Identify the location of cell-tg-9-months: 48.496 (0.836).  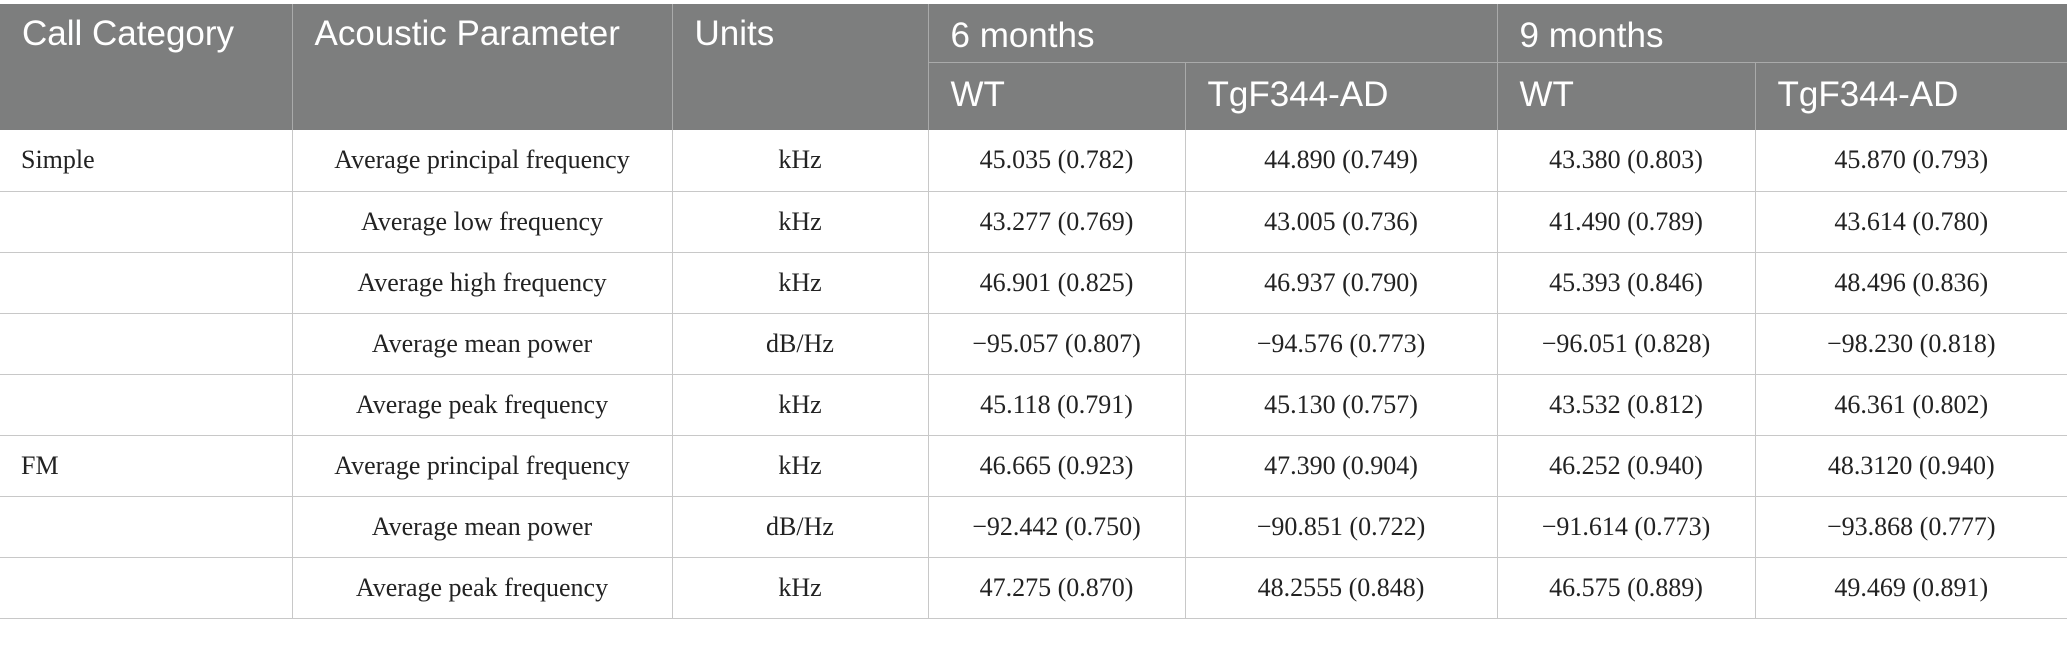
(1911, 283).